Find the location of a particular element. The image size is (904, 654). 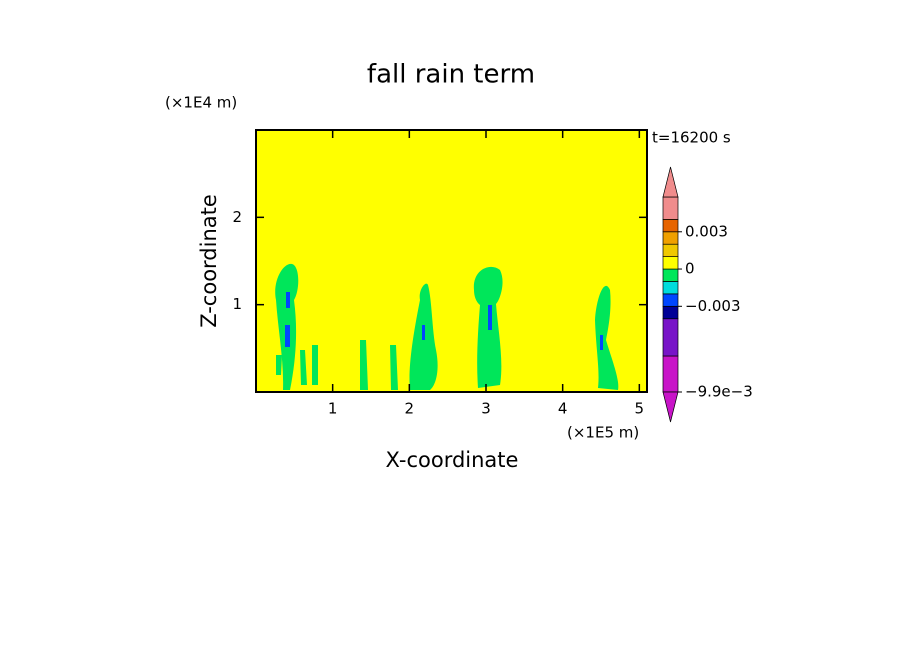

time-annotation: t=16200 s is located at coordinates (691, 138).